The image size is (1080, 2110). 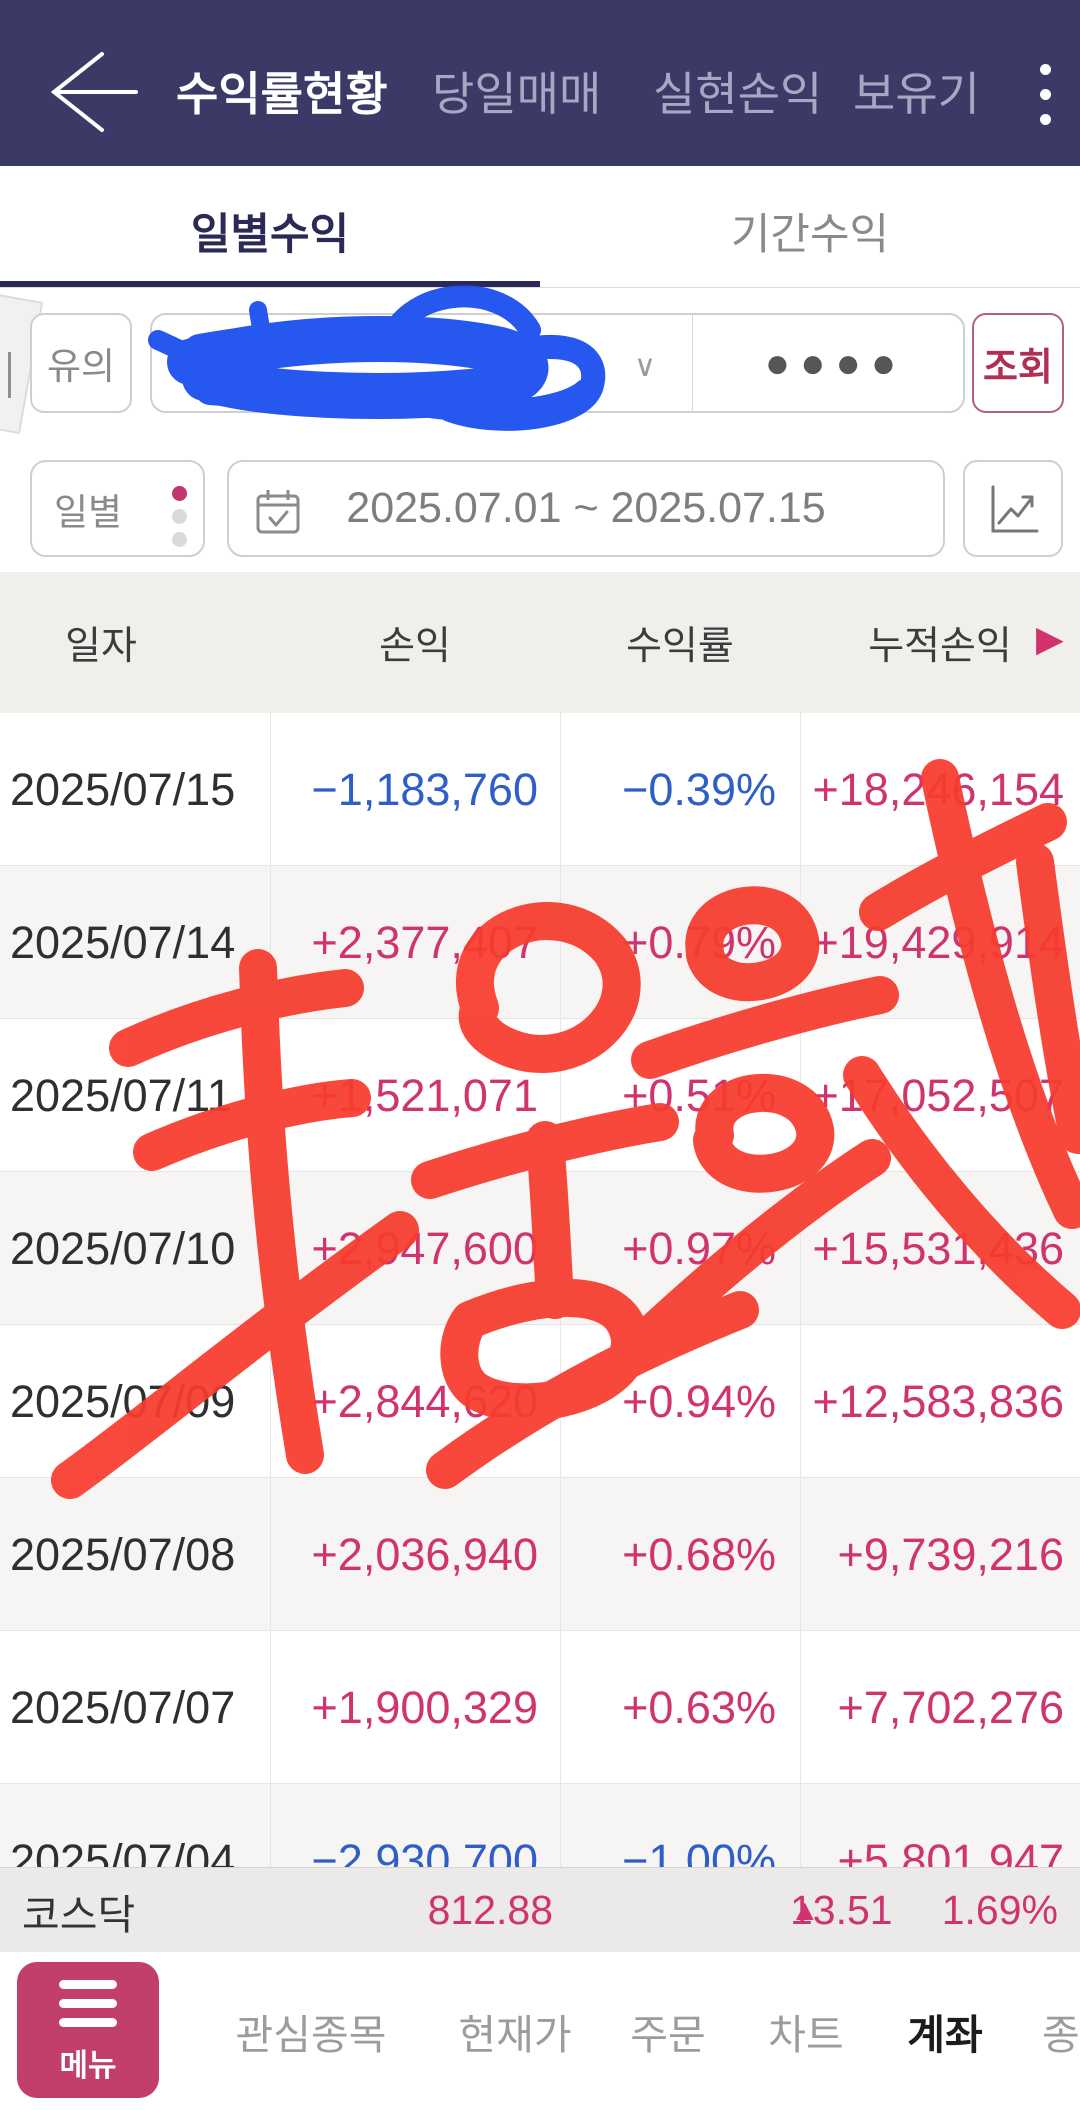 I want to click on nav-tab-realized-pl: 실현손익, so click(x=738, y=94).